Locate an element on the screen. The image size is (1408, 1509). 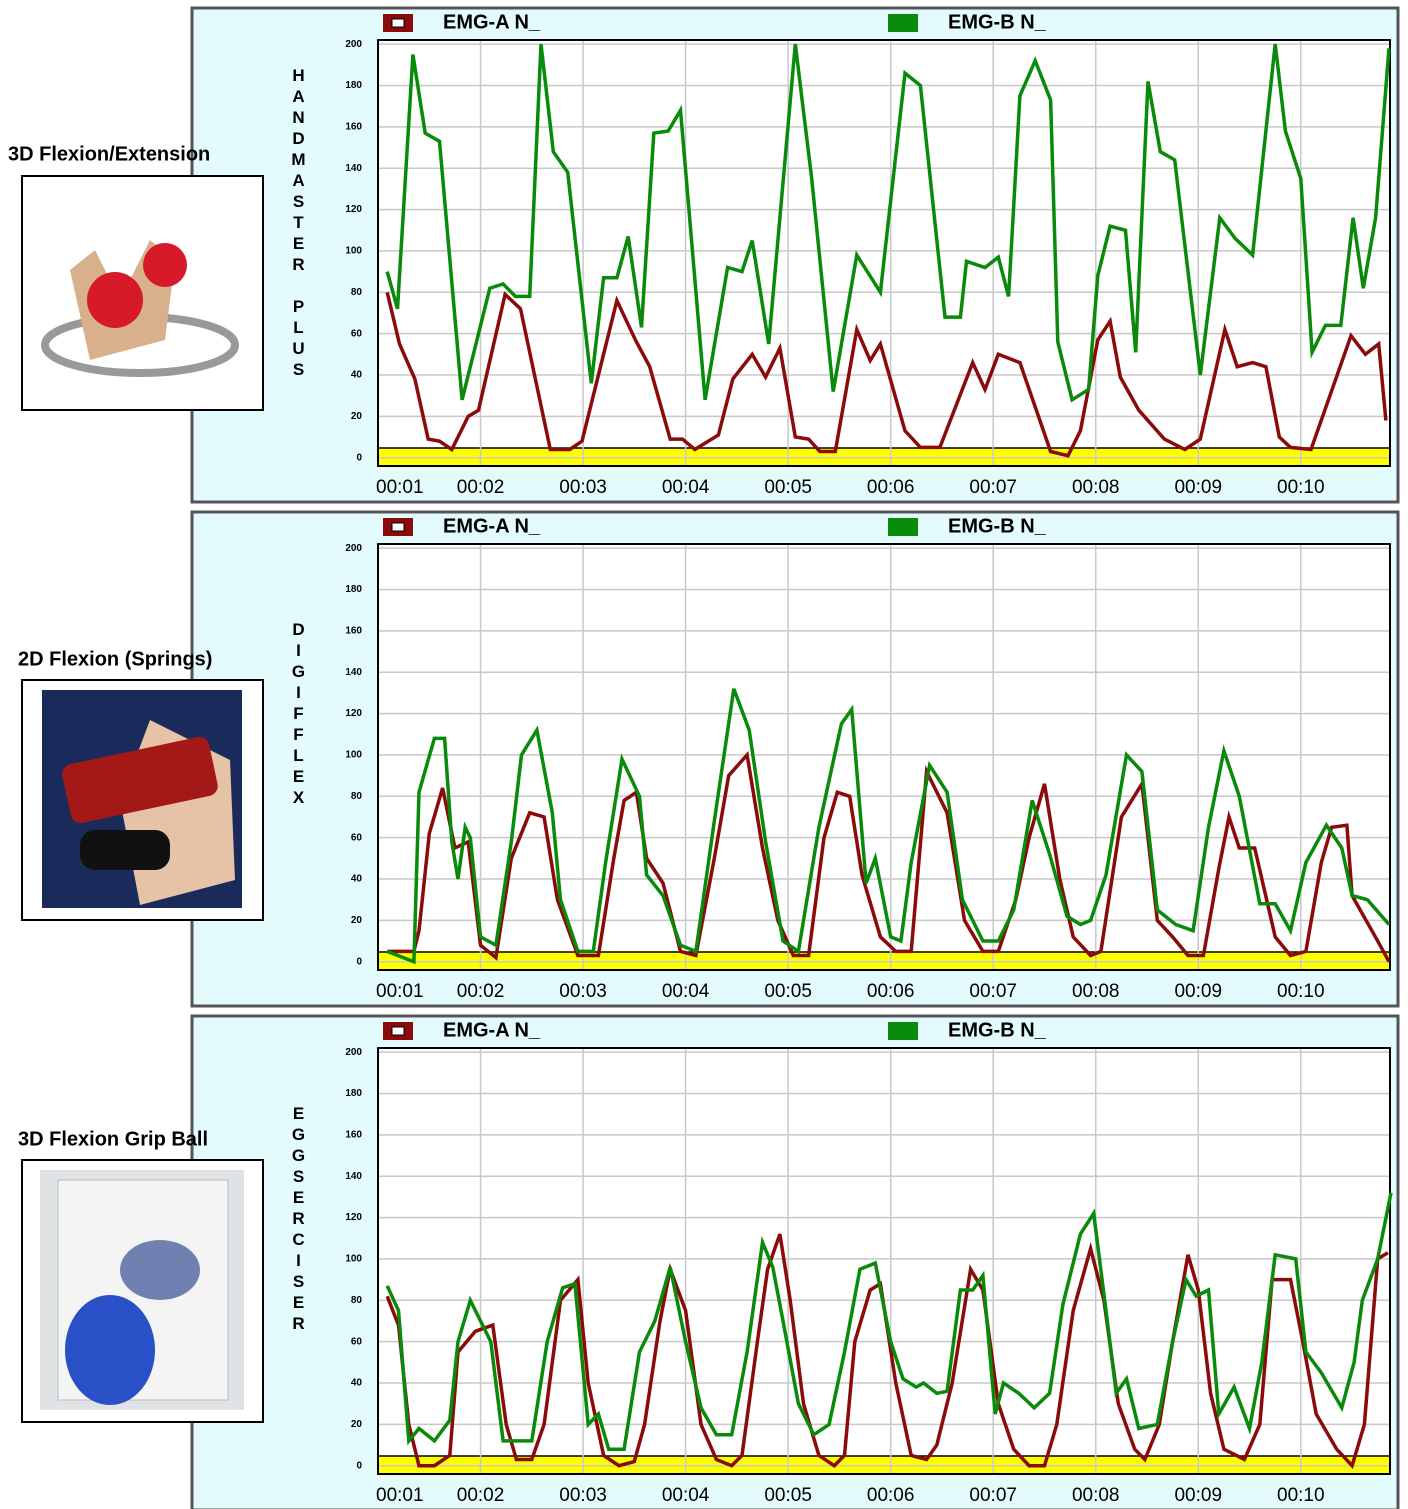
device is located at coordinates (140, 780).